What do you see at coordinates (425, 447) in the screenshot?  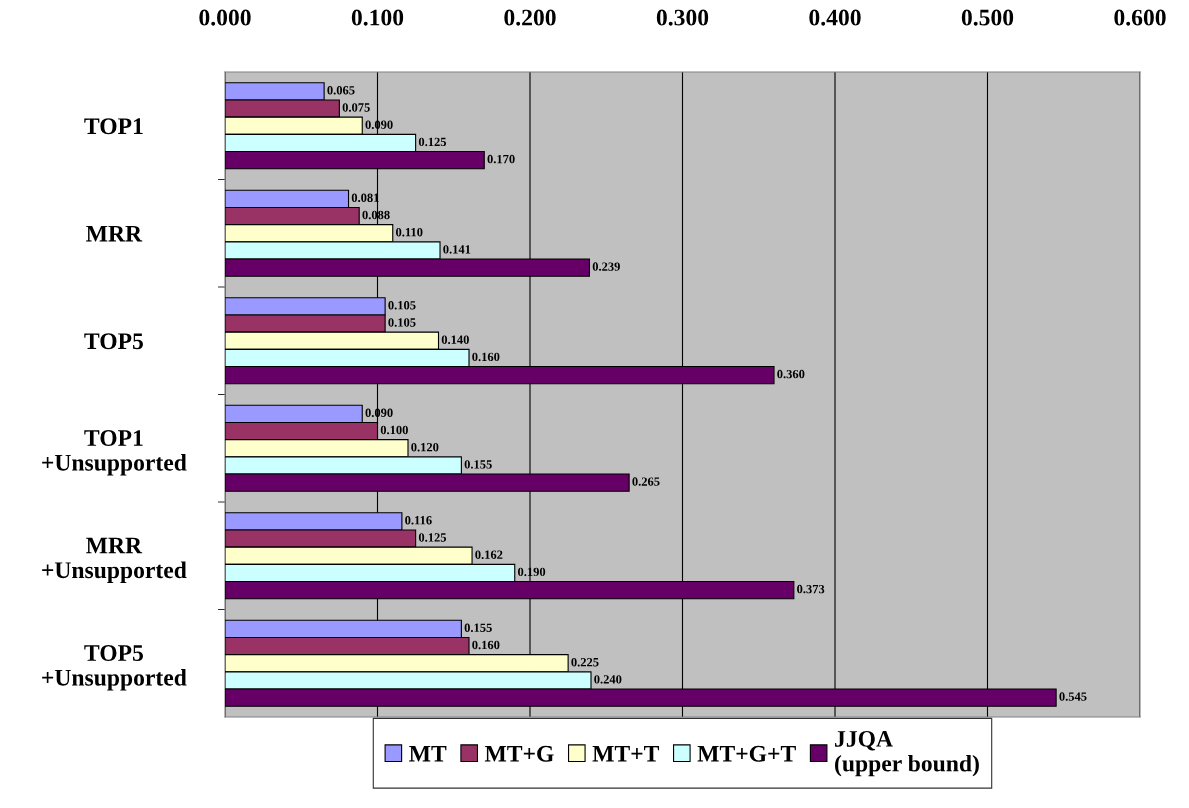 I see `data-label: 0.120` at bounding box center [425, 447].